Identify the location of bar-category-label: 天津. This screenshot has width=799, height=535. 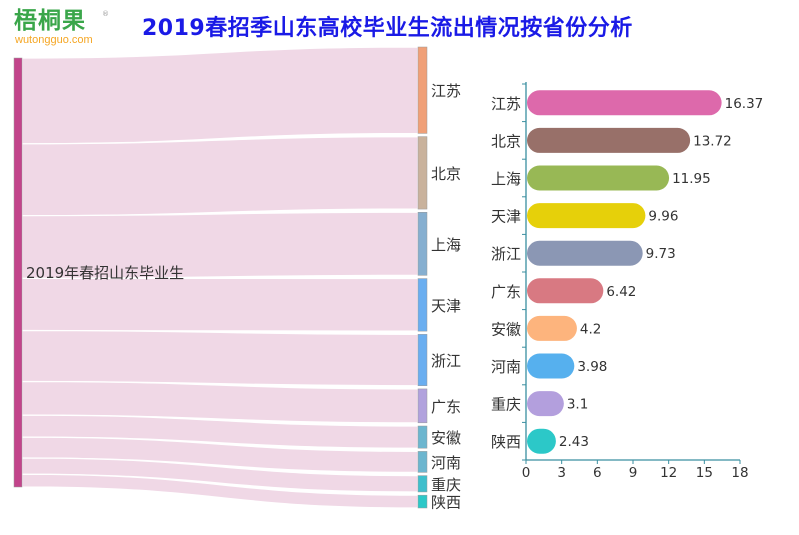
(506, 217).